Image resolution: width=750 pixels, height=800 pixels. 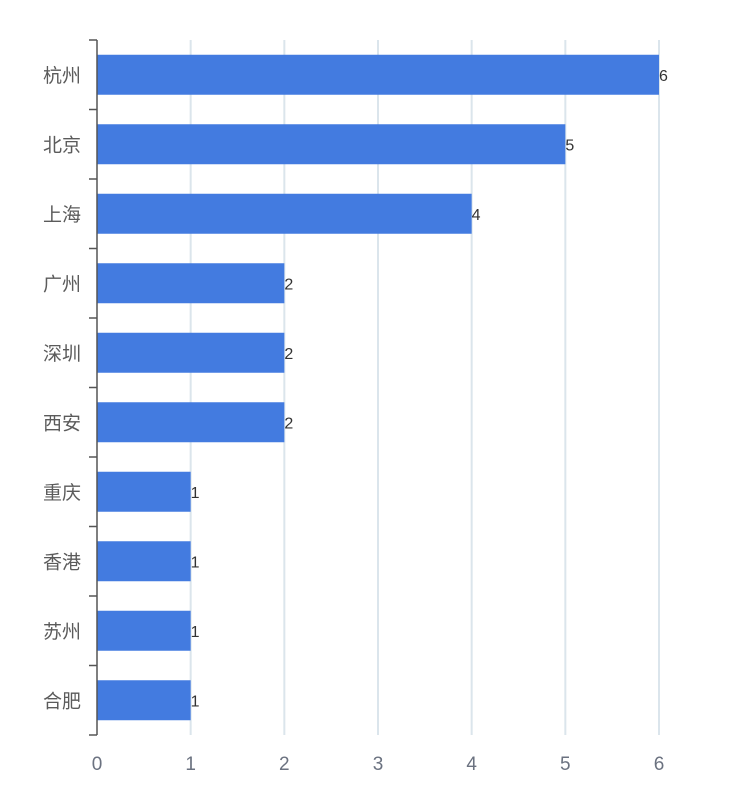 What do you see at coordinates (62, 562) in the screenshot?
I see `category-label: 香港` at bounding box center [62, 562].